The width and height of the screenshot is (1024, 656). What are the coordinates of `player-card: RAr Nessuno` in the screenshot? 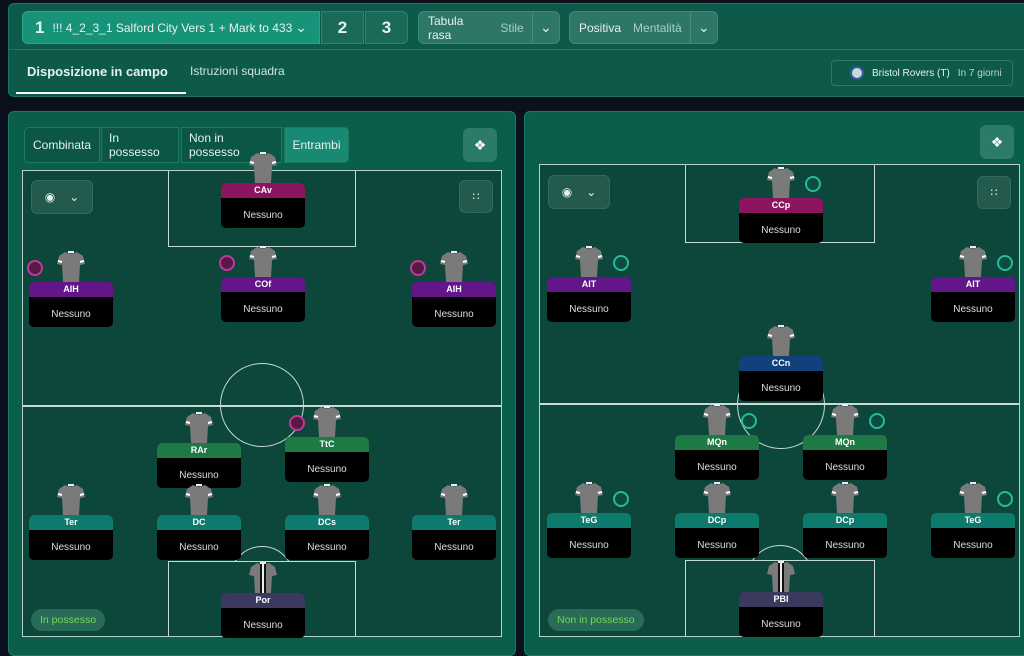 It's located at (199, 450).